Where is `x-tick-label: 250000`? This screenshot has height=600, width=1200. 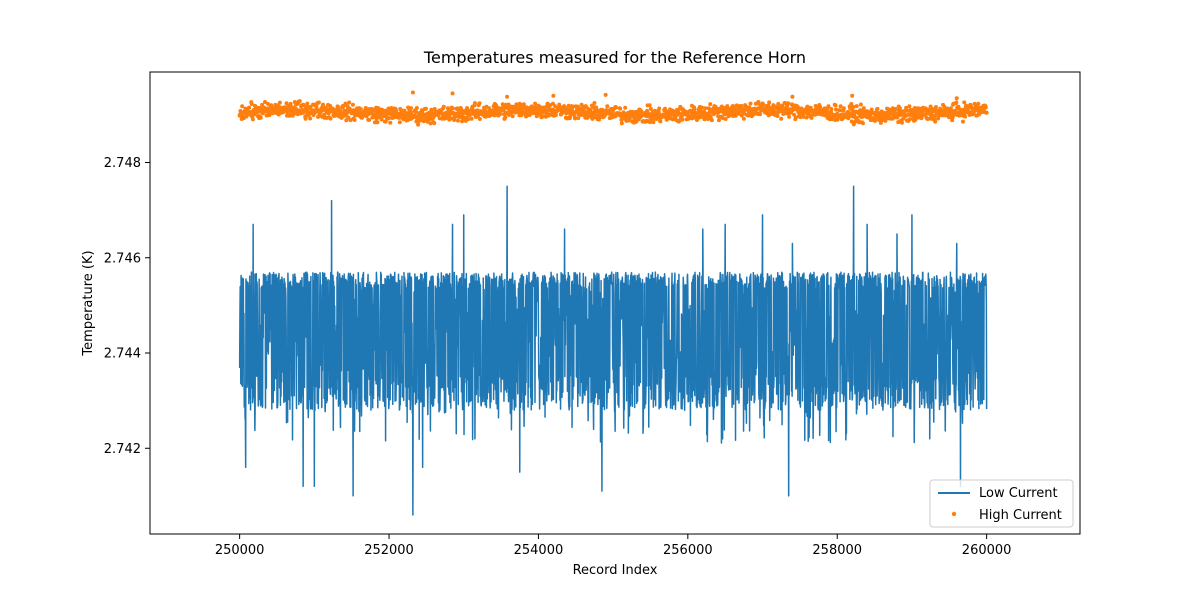 x-tick-label: 250000 is located at coordinates (240, 550).